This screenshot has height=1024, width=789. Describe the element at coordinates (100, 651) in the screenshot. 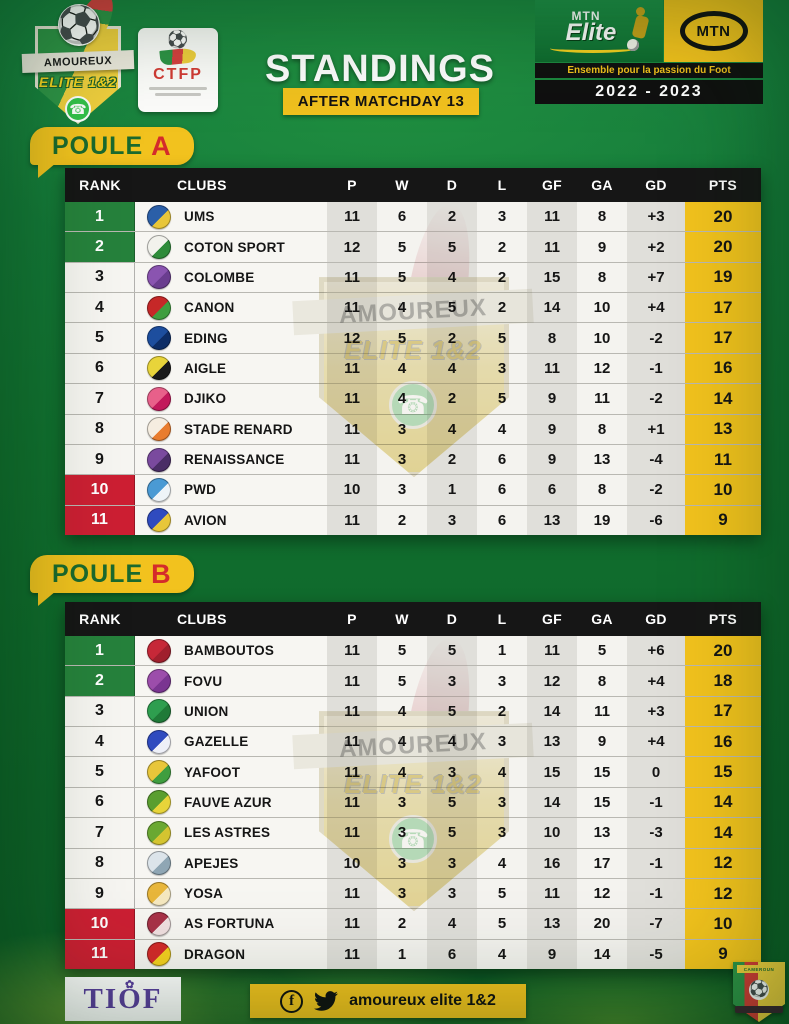

I see `rank-cell: 1` at that location.